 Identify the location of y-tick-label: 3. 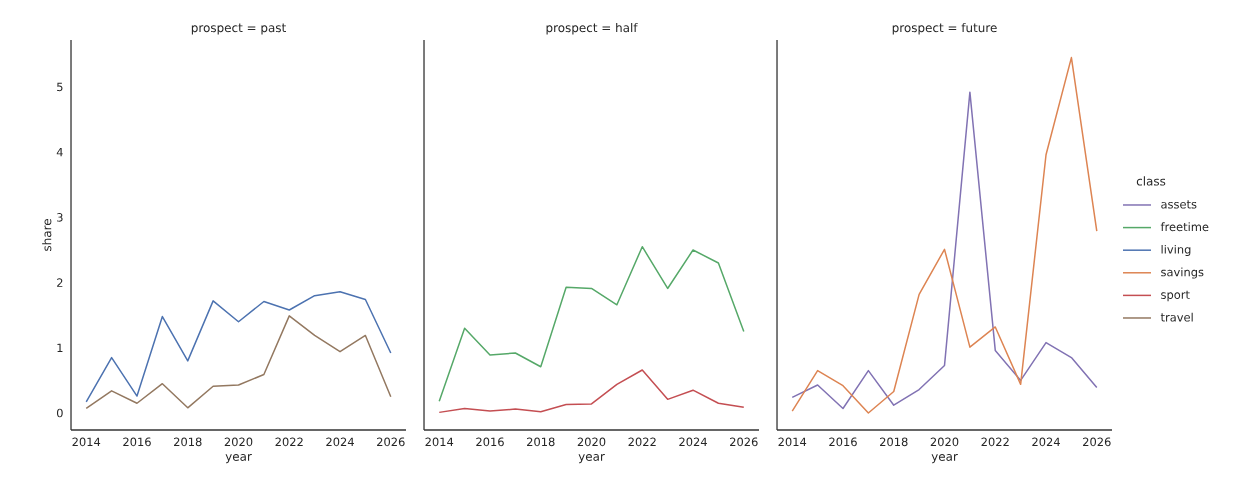
(60, 217).